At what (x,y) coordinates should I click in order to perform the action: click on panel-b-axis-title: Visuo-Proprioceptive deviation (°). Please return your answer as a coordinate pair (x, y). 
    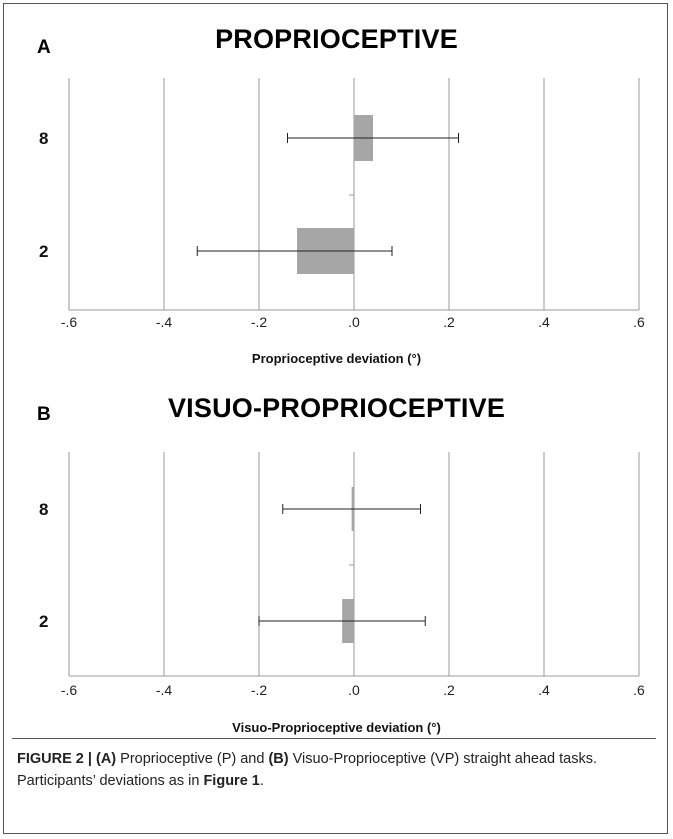
    Looking at the image, I should click on (336, 727).